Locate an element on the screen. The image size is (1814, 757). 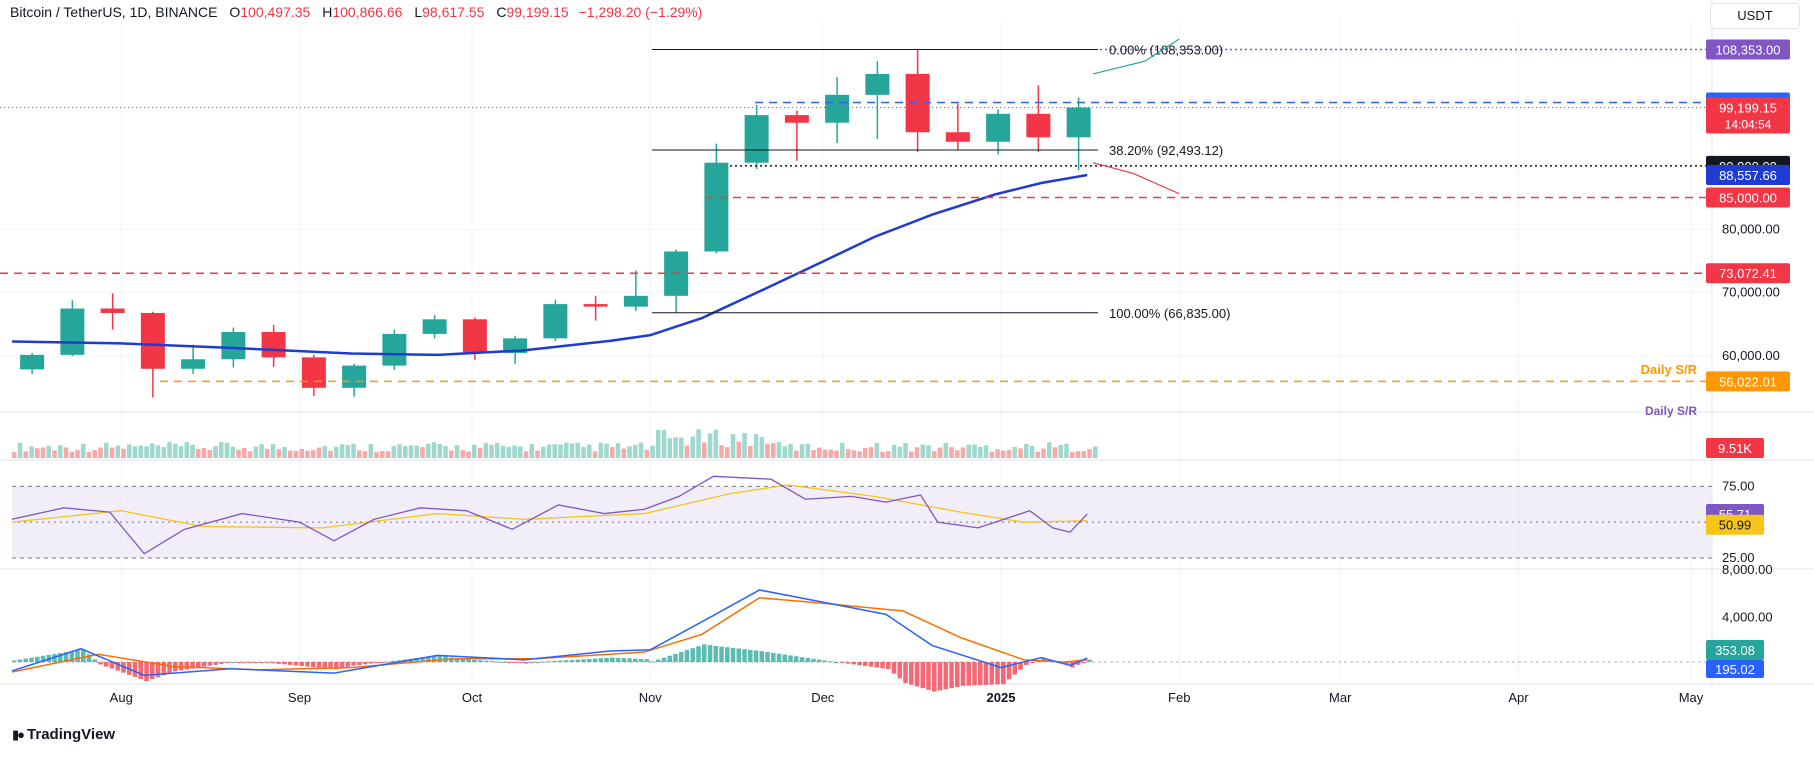
daily-sr-annotation: Daily S/R is located at coordinates (1671, 411).